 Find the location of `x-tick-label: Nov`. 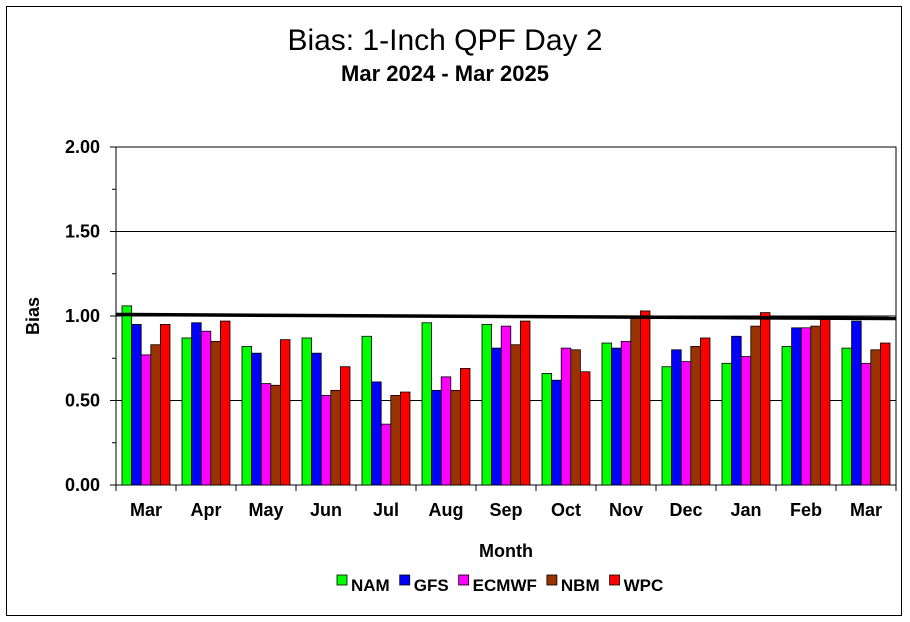

x-tick-label: Nov is located at coordinates (626, 510).